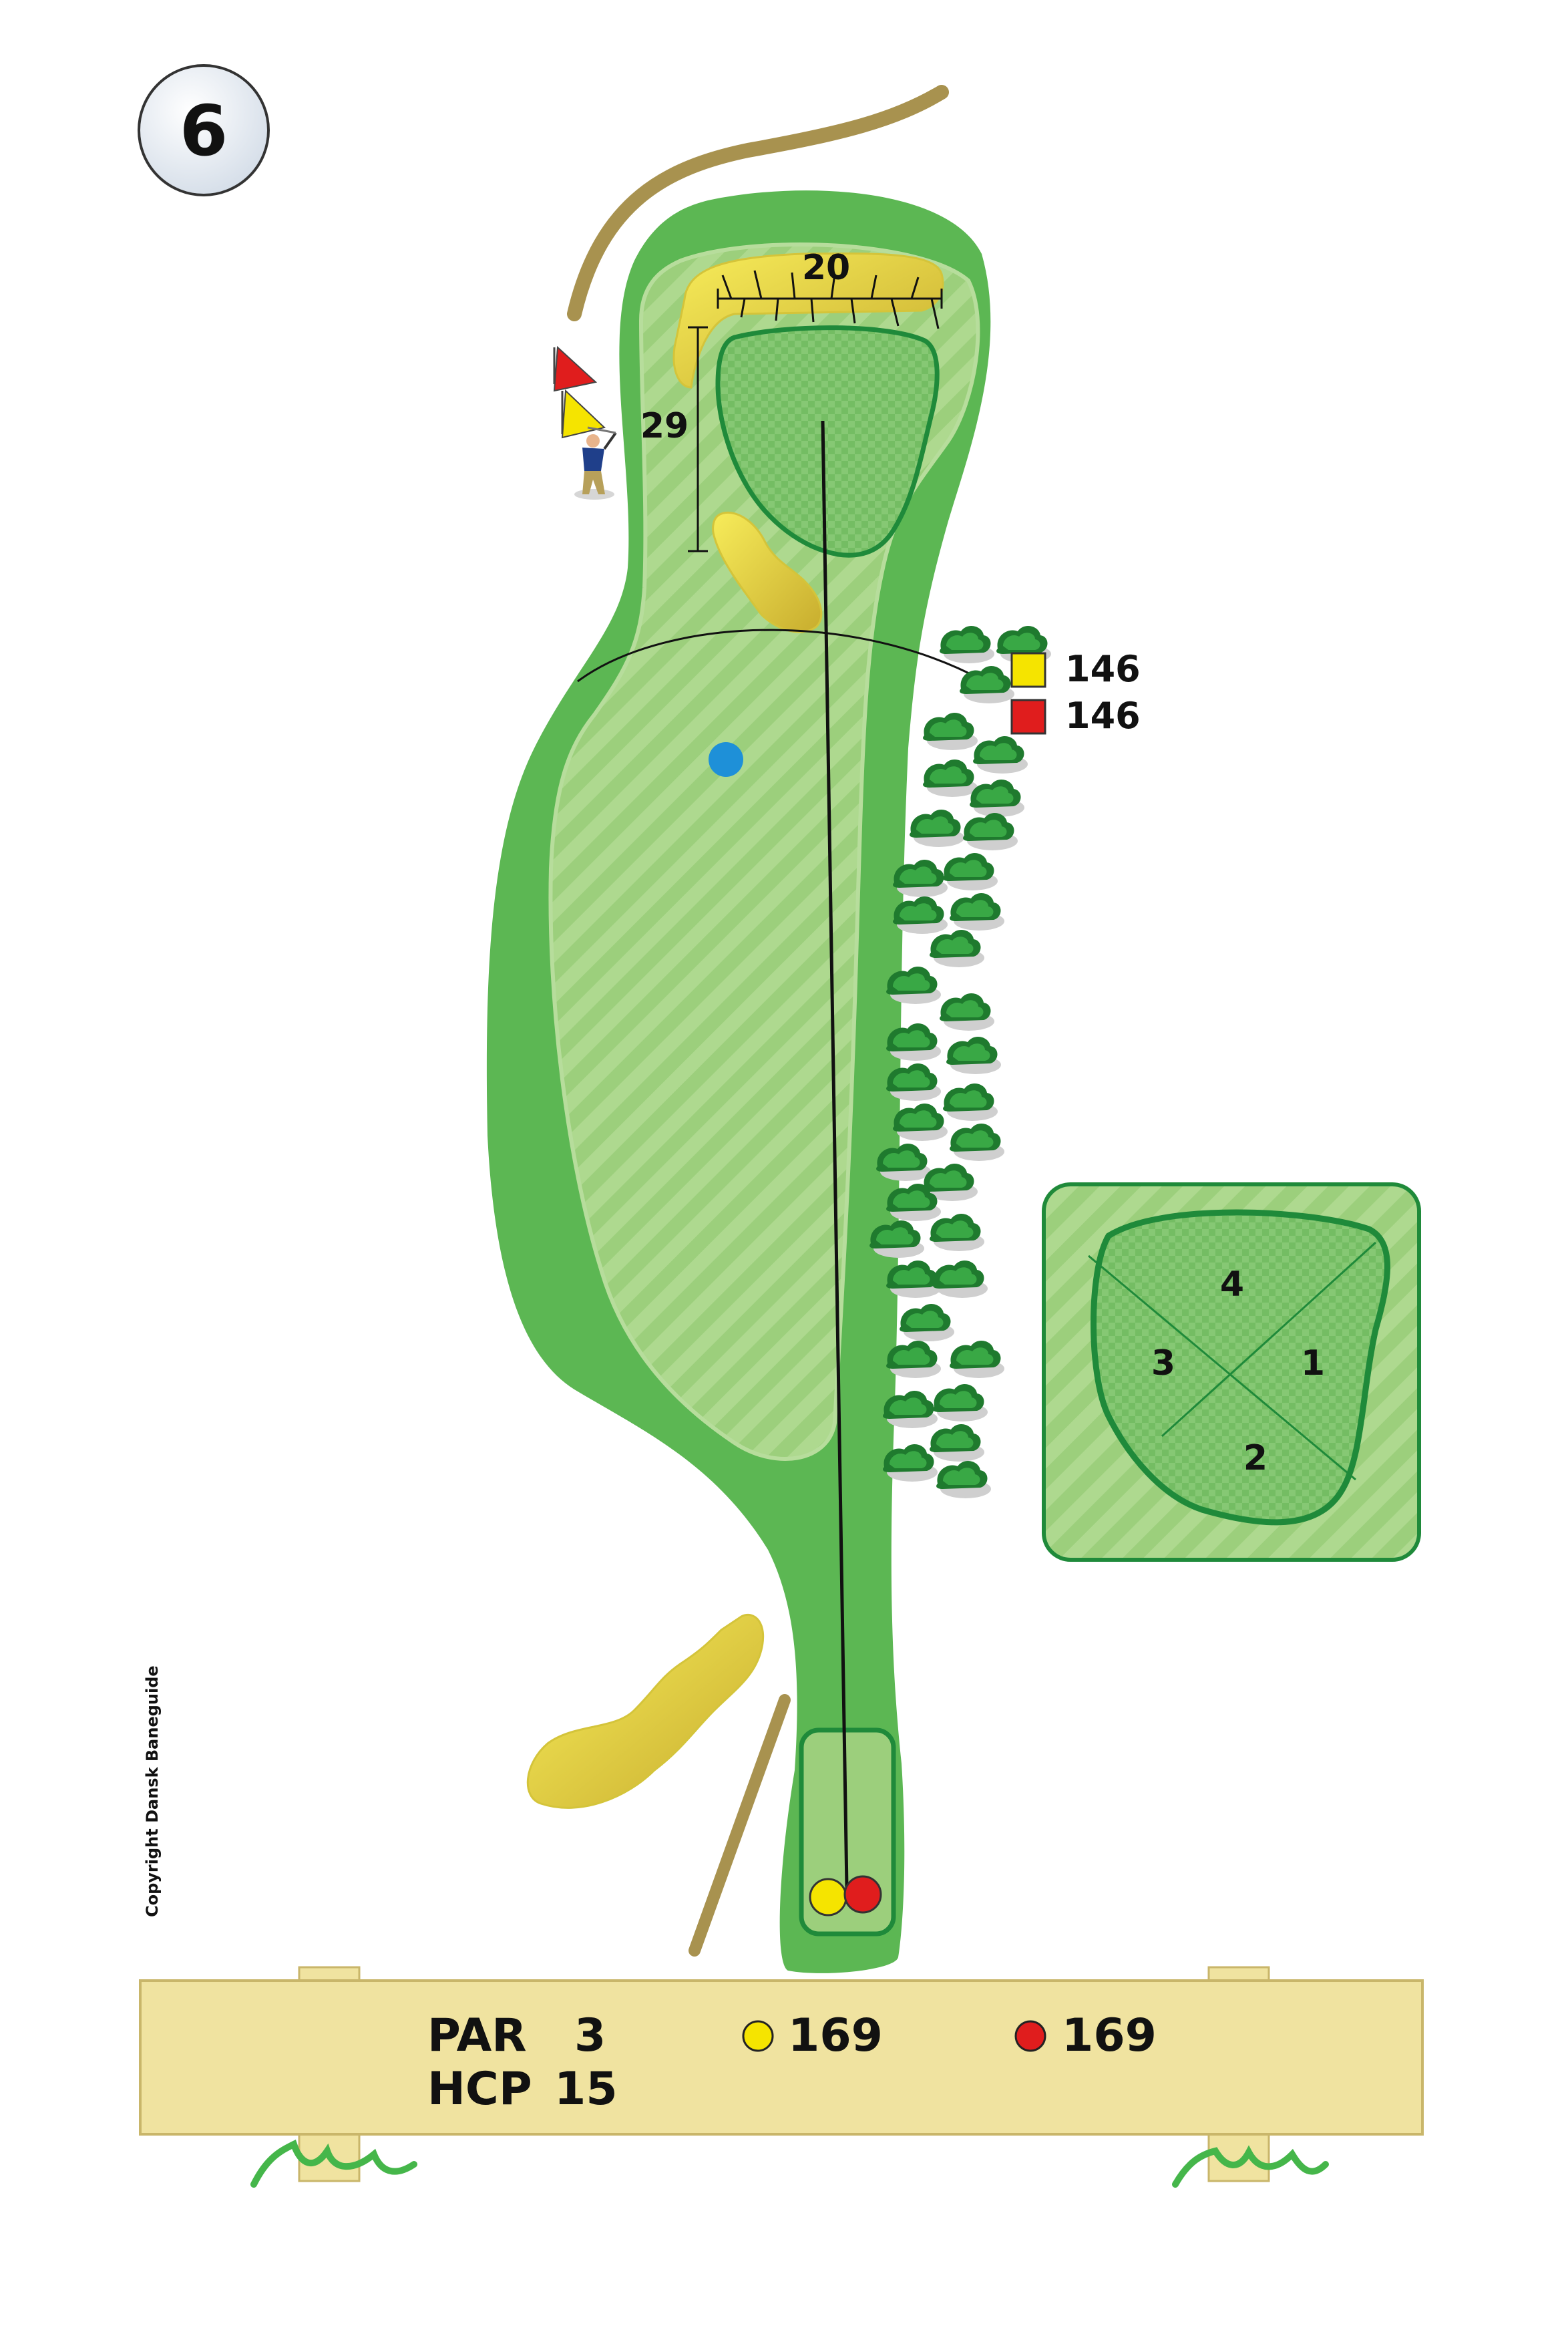 The width and height of the screenshot is (1568, 2344). I want to click on info-sign: PAR 3 HCP 15 169 169, so click(781, 2077).